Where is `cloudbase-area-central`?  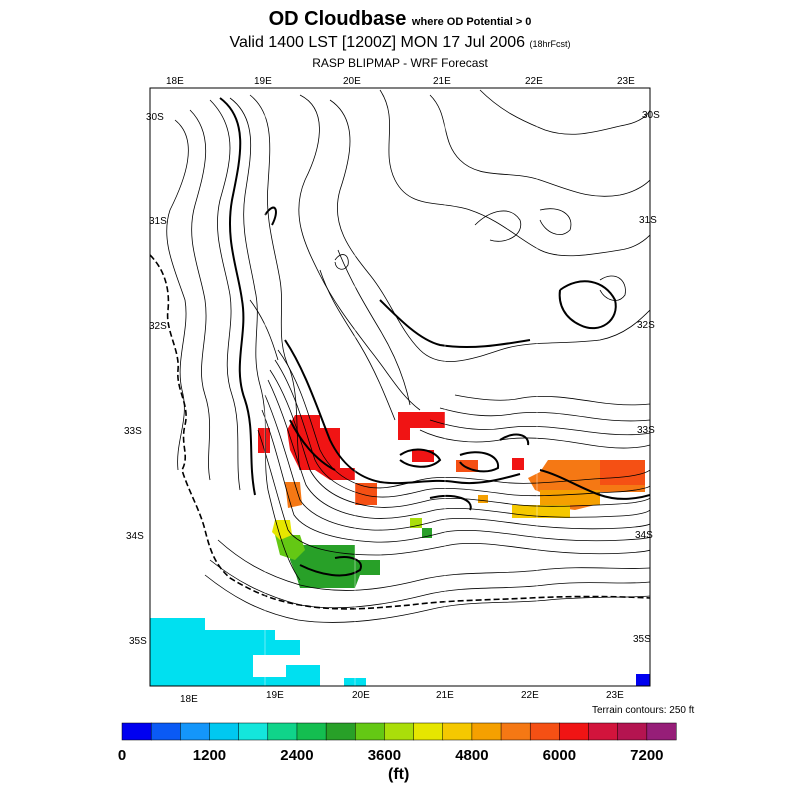 cloudbase-area-central is located at coordinates (421, 426).